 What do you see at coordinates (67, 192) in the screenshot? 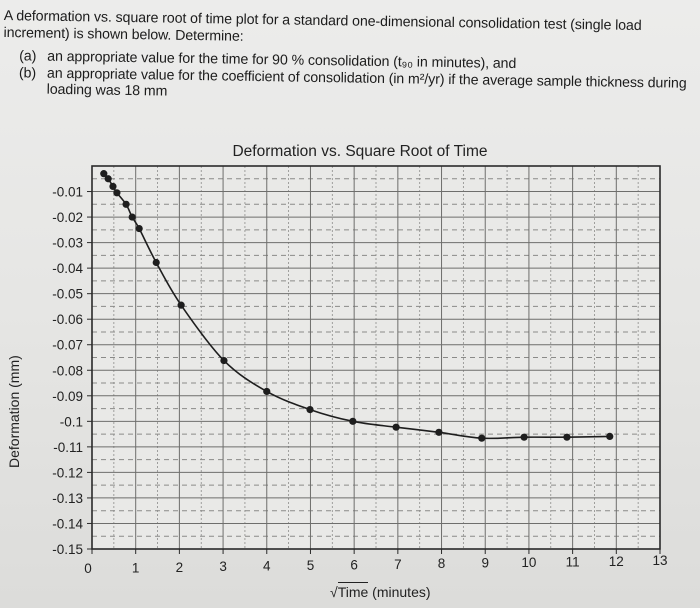
I see `y-tick-label: -0.01` at bounding box center [67, 192].